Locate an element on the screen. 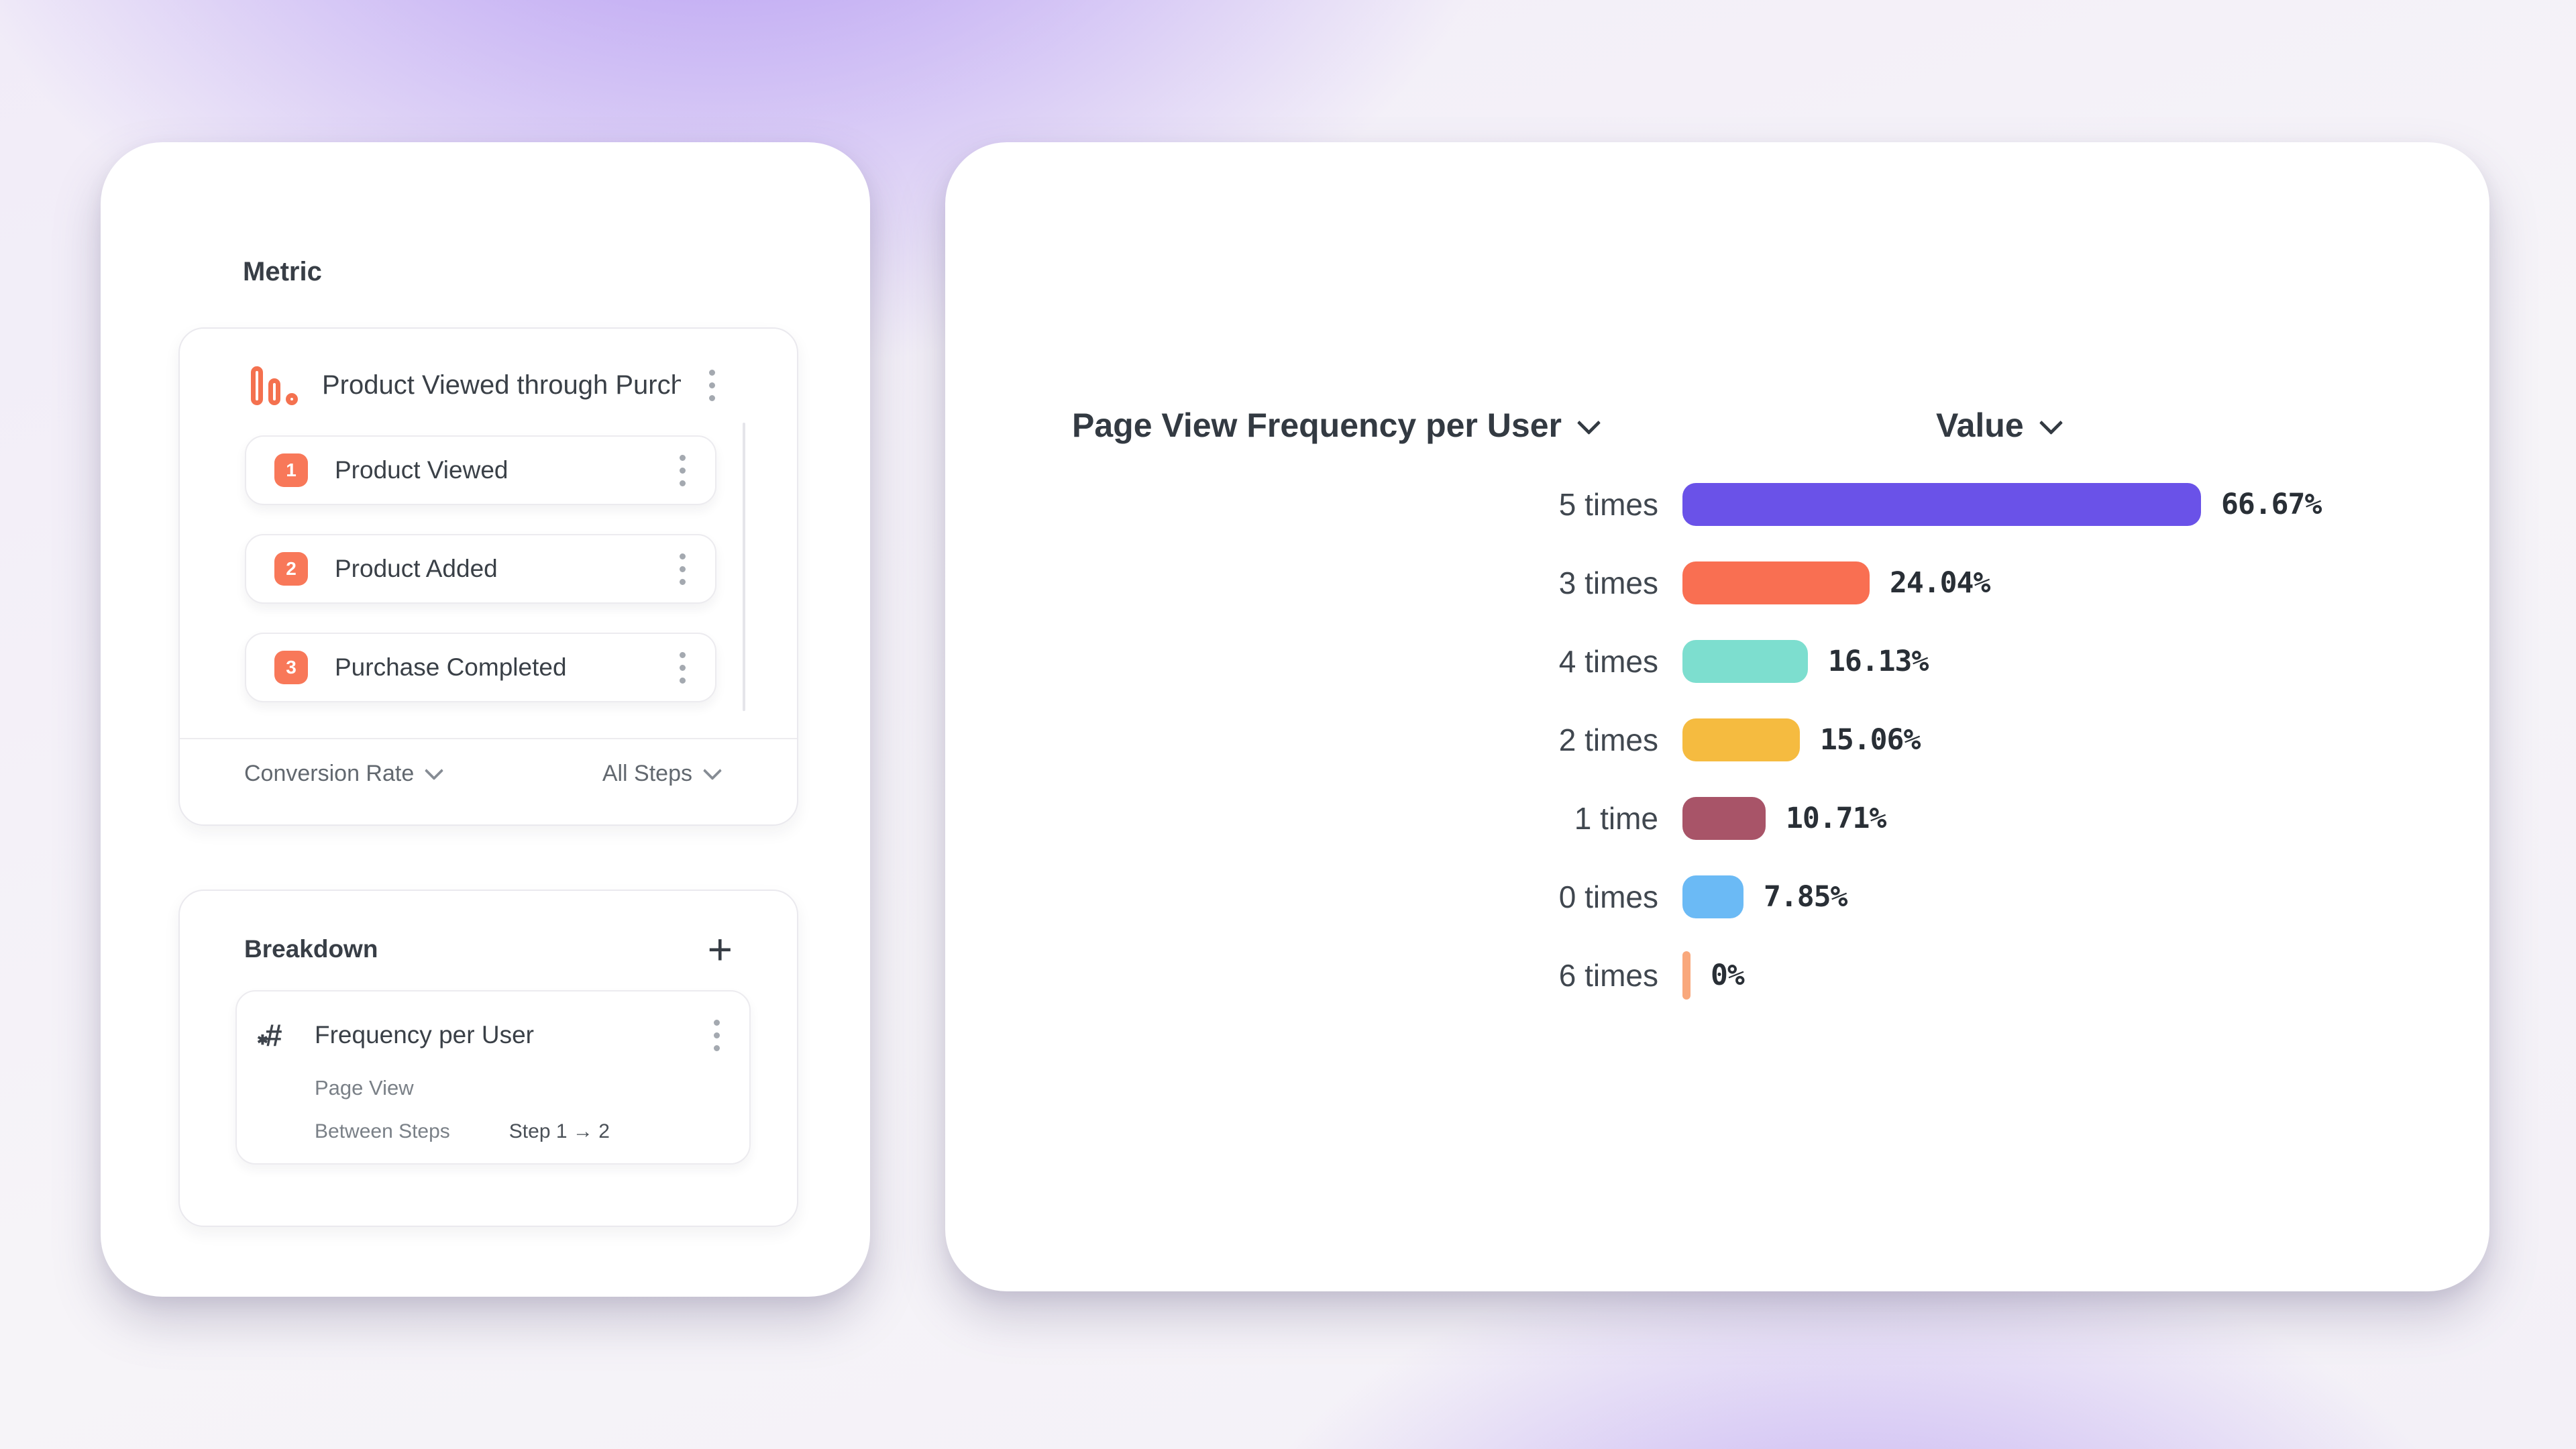 The width and height of the screenshot is (2576, 1449). breakdown-kebab-menu-icon is located at coordinates (717, 1035).